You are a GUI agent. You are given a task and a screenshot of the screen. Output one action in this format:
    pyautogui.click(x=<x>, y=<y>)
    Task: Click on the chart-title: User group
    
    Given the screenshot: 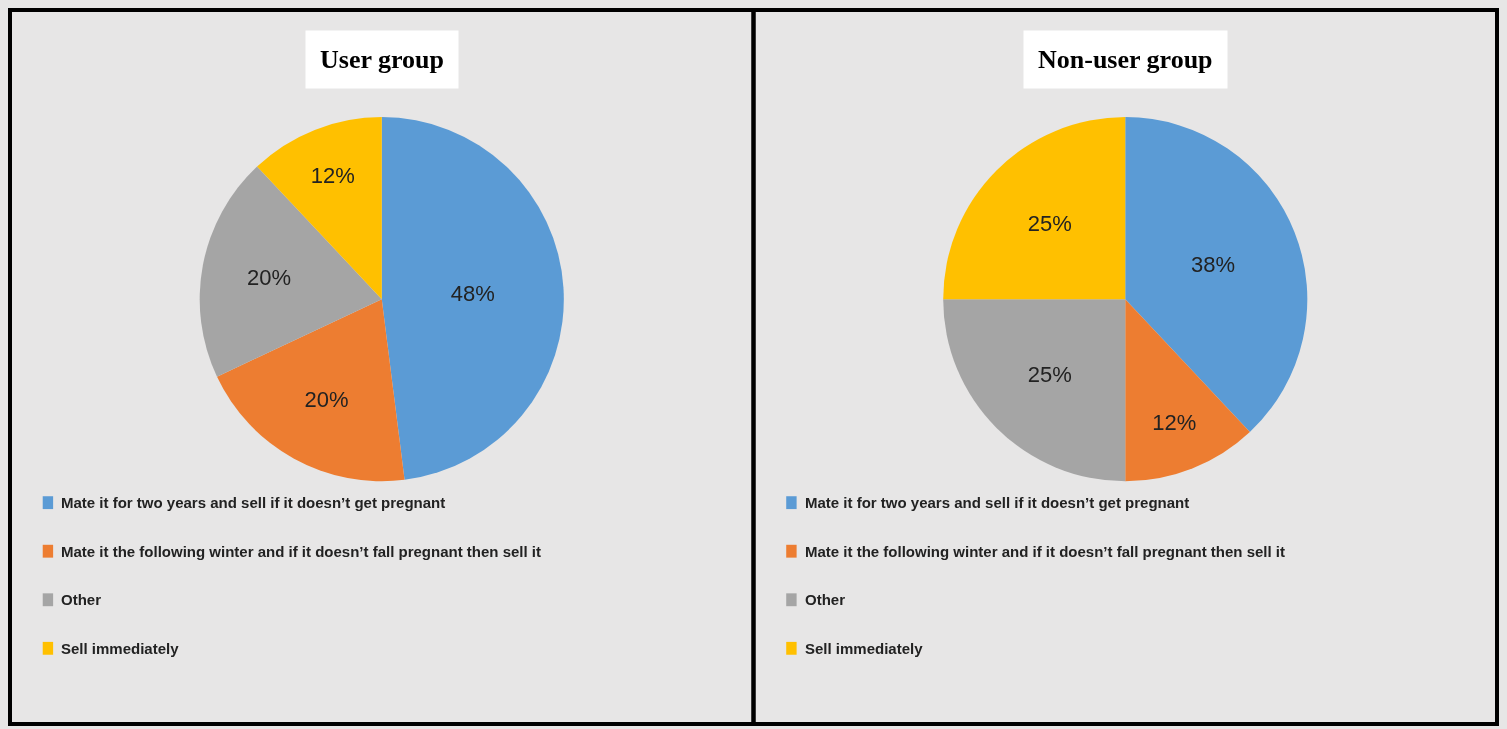 What is the action you would take?
    pyautogui.click(x=382, y=59)
    